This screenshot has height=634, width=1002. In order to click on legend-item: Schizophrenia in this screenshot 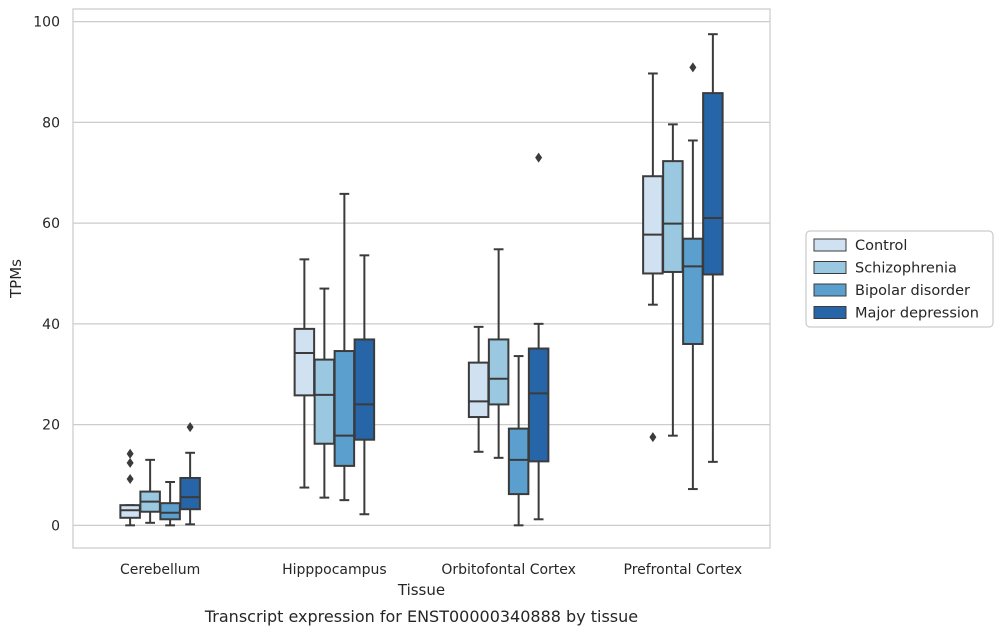, I will do `click(885, 269)`.